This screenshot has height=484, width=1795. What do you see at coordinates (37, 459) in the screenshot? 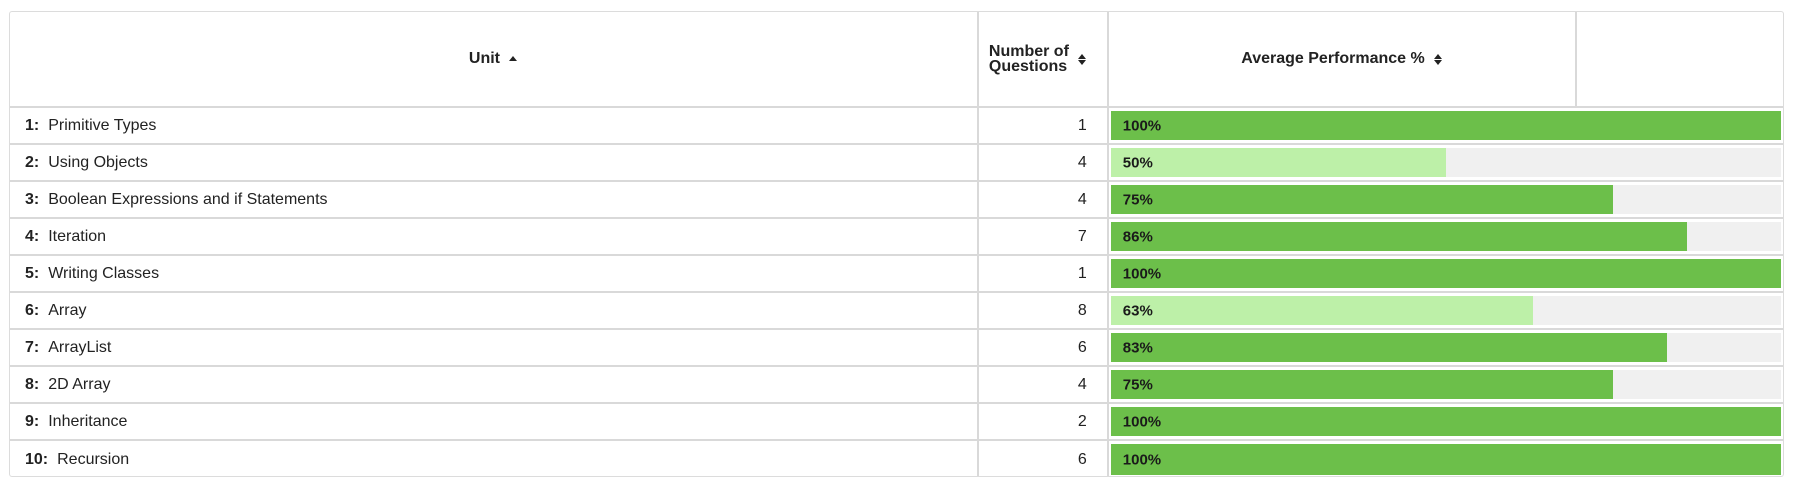
I see `unit-number: 10:` at bounding box center [37, 459].